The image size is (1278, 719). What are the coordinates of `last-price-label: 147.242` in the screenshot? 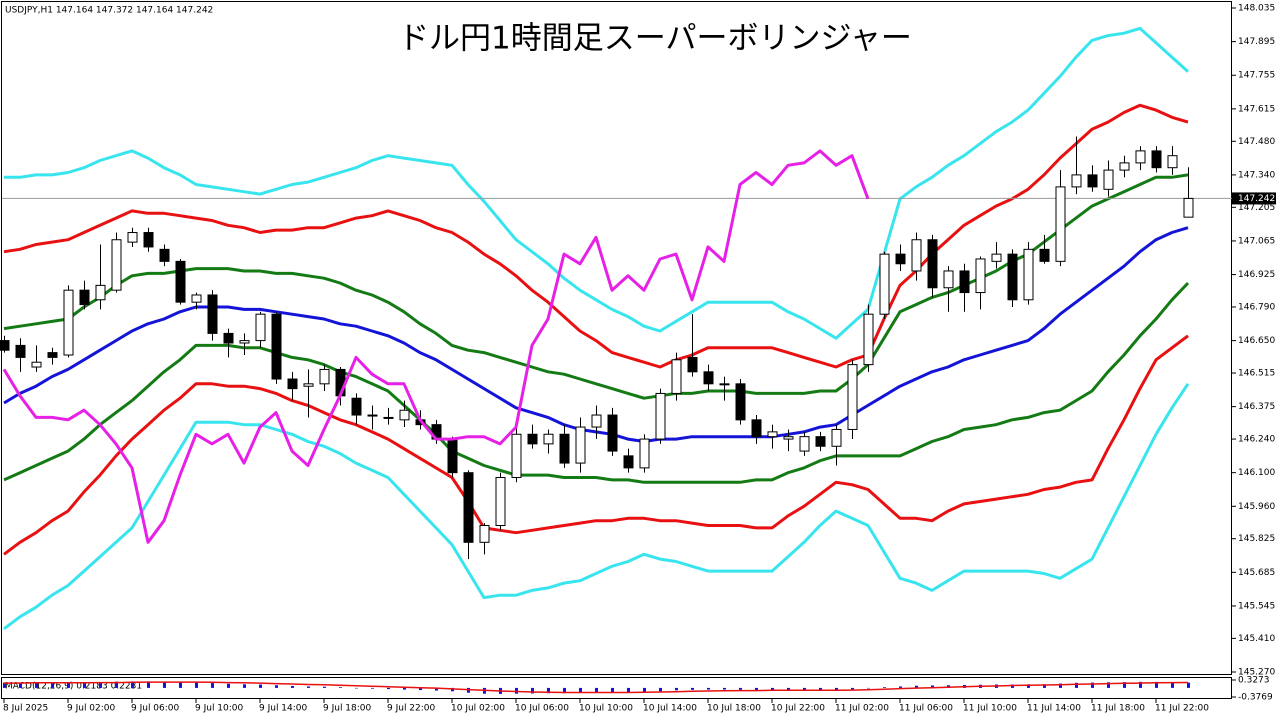 It's located at (1256, 199).